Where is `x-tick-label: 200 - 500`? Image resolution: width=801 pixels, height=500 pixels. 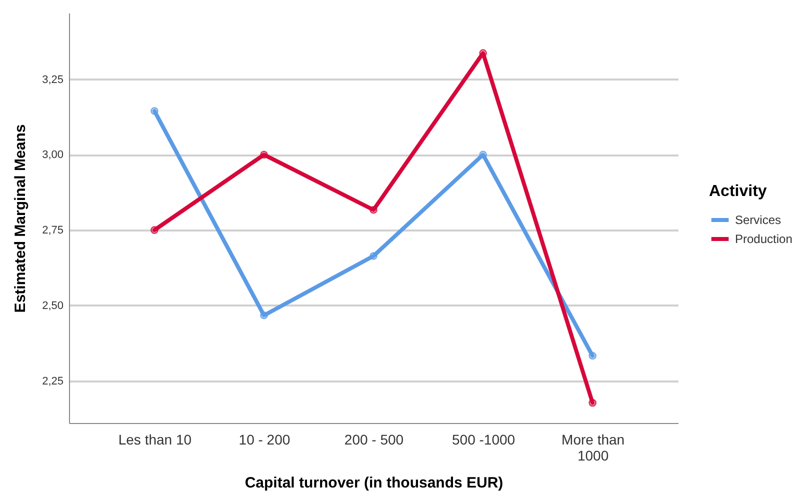 x-tick-label: 200 - 500 is located at coordinates (374, 440).